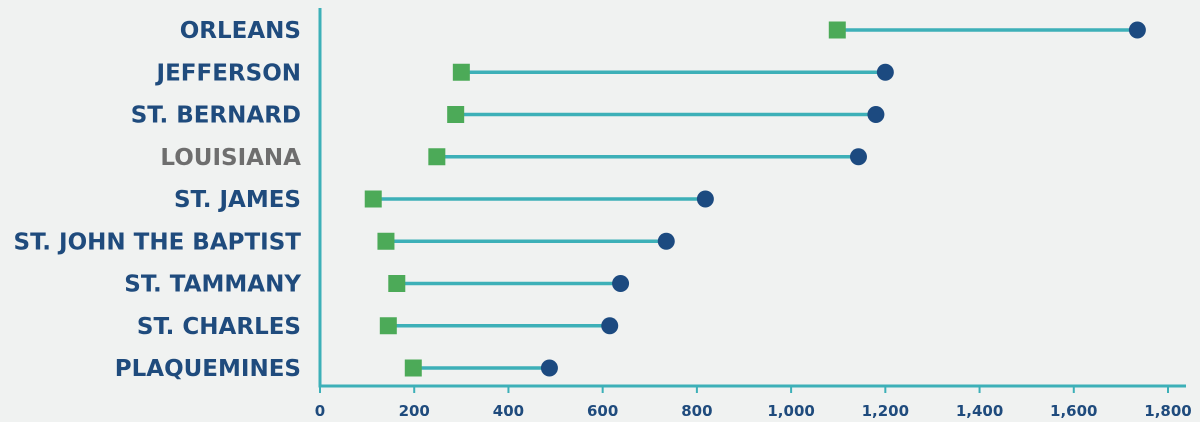  Describe the element at coordinates (212, 285) in the screenshot. I see `category-label-st-tammany: ST. TAMMANY` at that location.